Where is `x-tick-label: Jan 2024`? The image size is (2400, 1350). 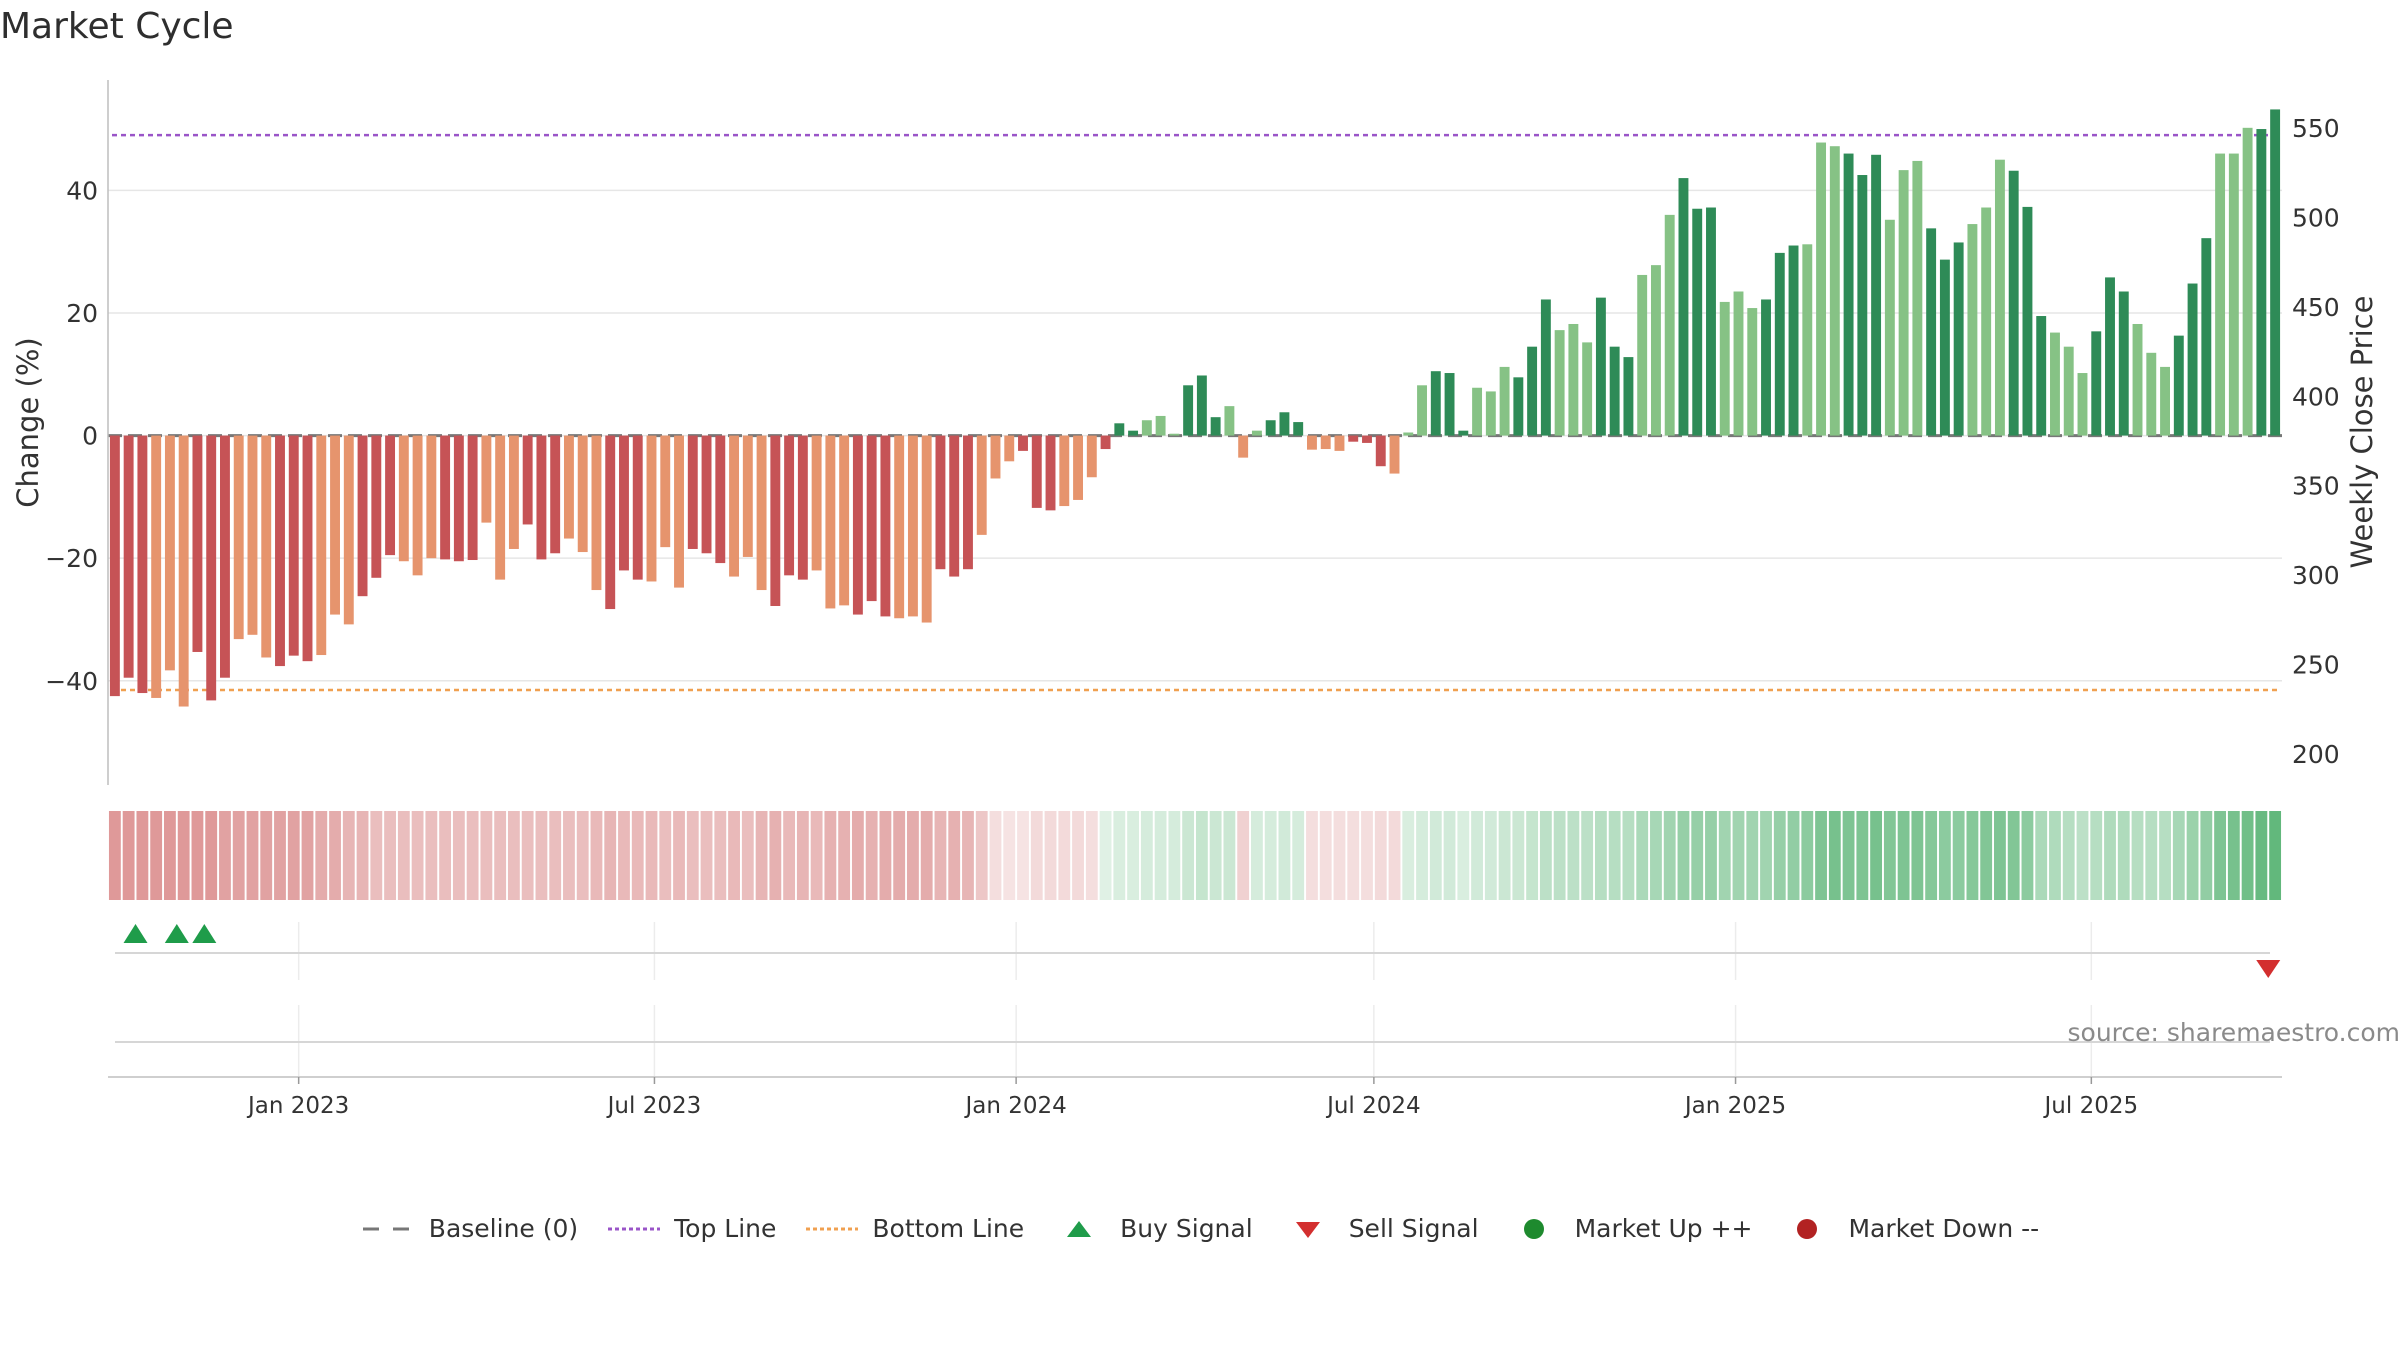
x-tick-label: Jan 2024 is located at coordinates (1014, 1106).